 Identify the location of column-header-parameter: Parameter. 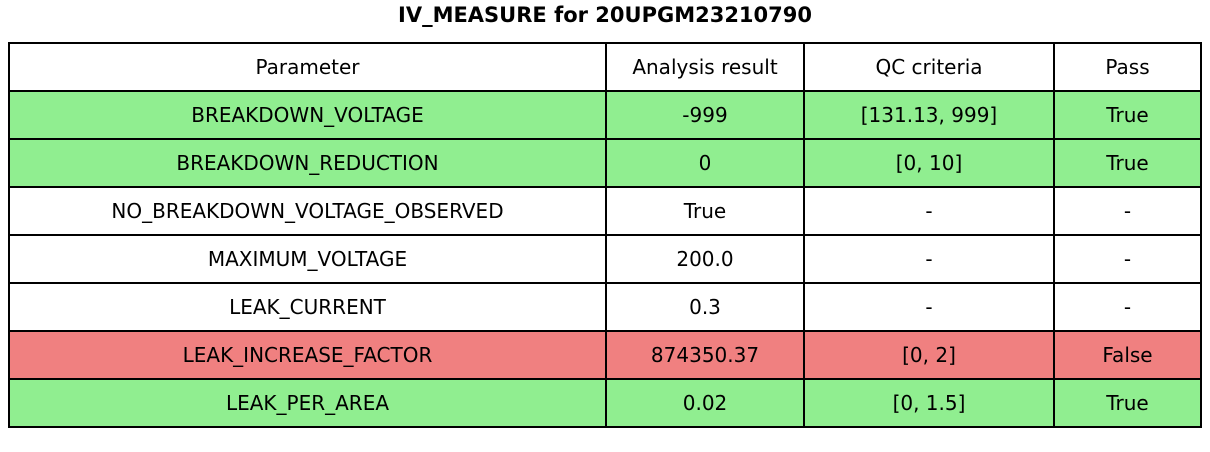
(307, 67).